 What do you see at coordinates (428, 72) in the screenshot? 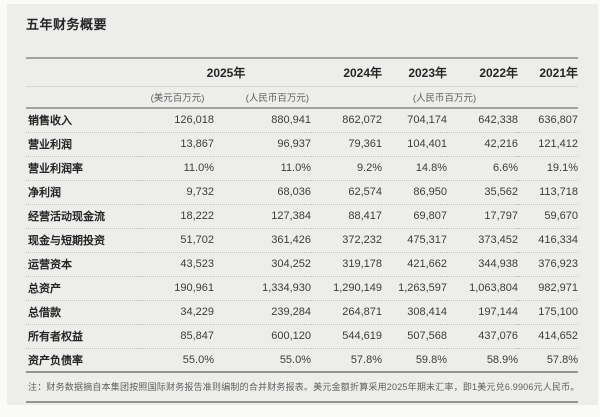
I see `year-header-2023: 2023年` at bounding box center [428, 72].